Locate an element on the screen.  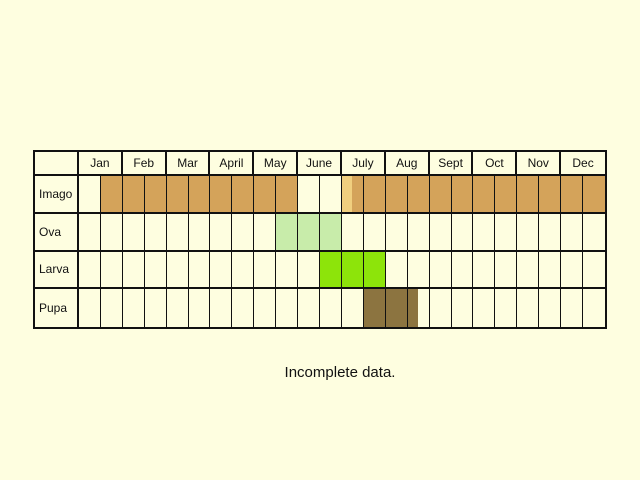
stage-label: Imago is located at coordinates (57, 195).